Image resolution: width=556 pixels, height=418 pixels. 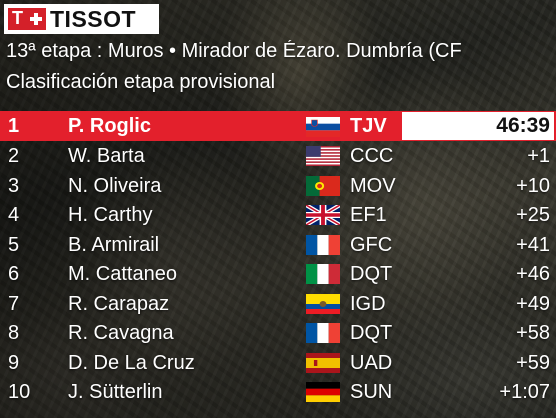 What do you see at coordinates (368, 215) in the screenshot?
I see `team-code: EF1` at bounding box center [368, 215].